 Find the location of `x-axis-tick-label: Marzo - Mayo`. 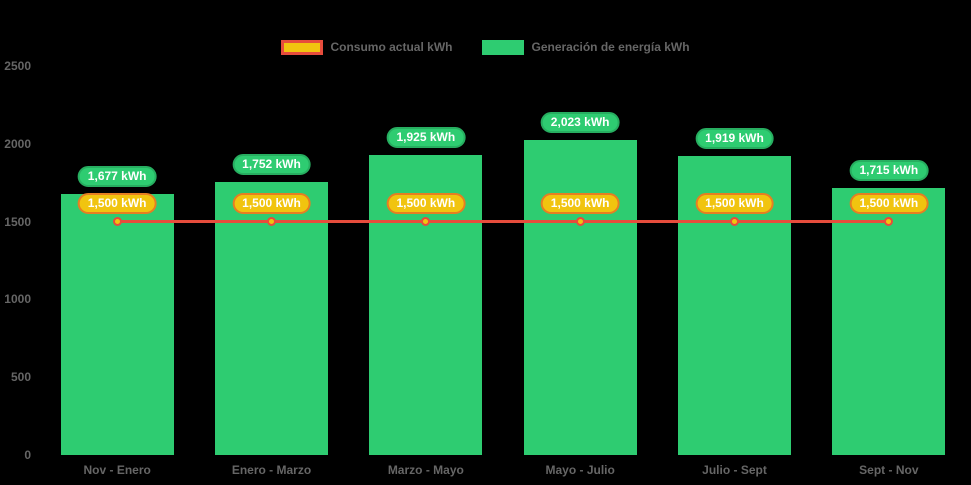

x-axis-tick-label: Marzo - Mayo is located at coordinates (425, 470).